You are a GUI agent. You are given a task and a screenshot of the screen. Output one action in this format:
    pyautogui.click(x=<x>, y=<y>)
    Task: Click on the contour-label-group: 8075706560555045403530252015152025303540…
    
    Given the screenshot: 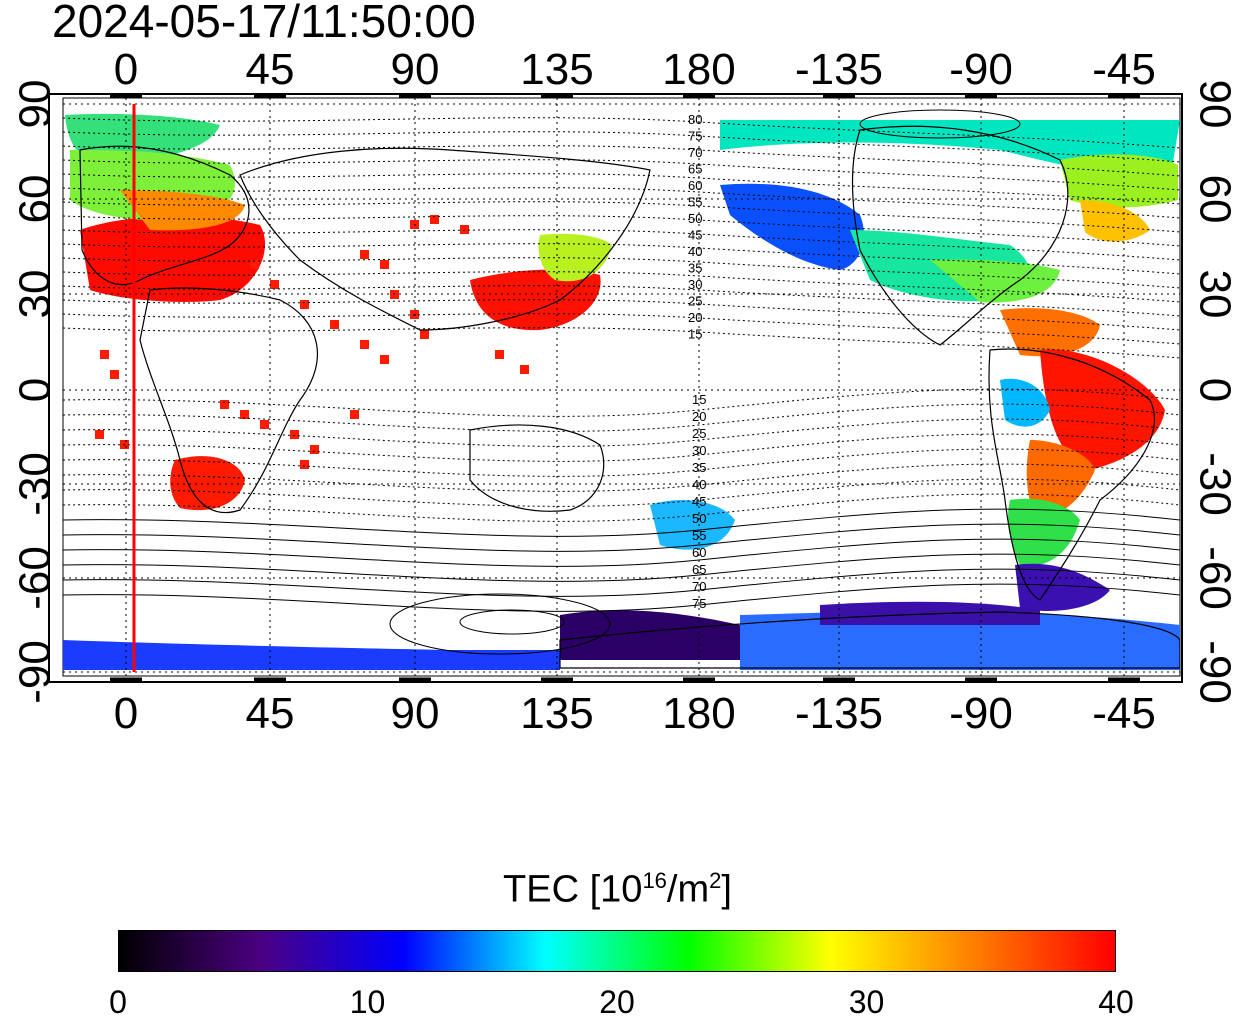 What is the action you would take?
    pyautogui.click(x=697, y=361)
    